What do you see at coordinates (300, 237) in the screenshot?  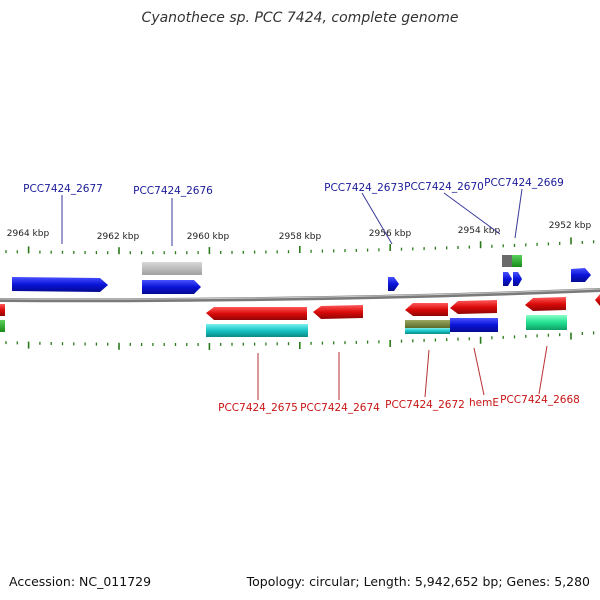 I see `kbp-label: 2958 kbp` at bounding box center [300, 237].